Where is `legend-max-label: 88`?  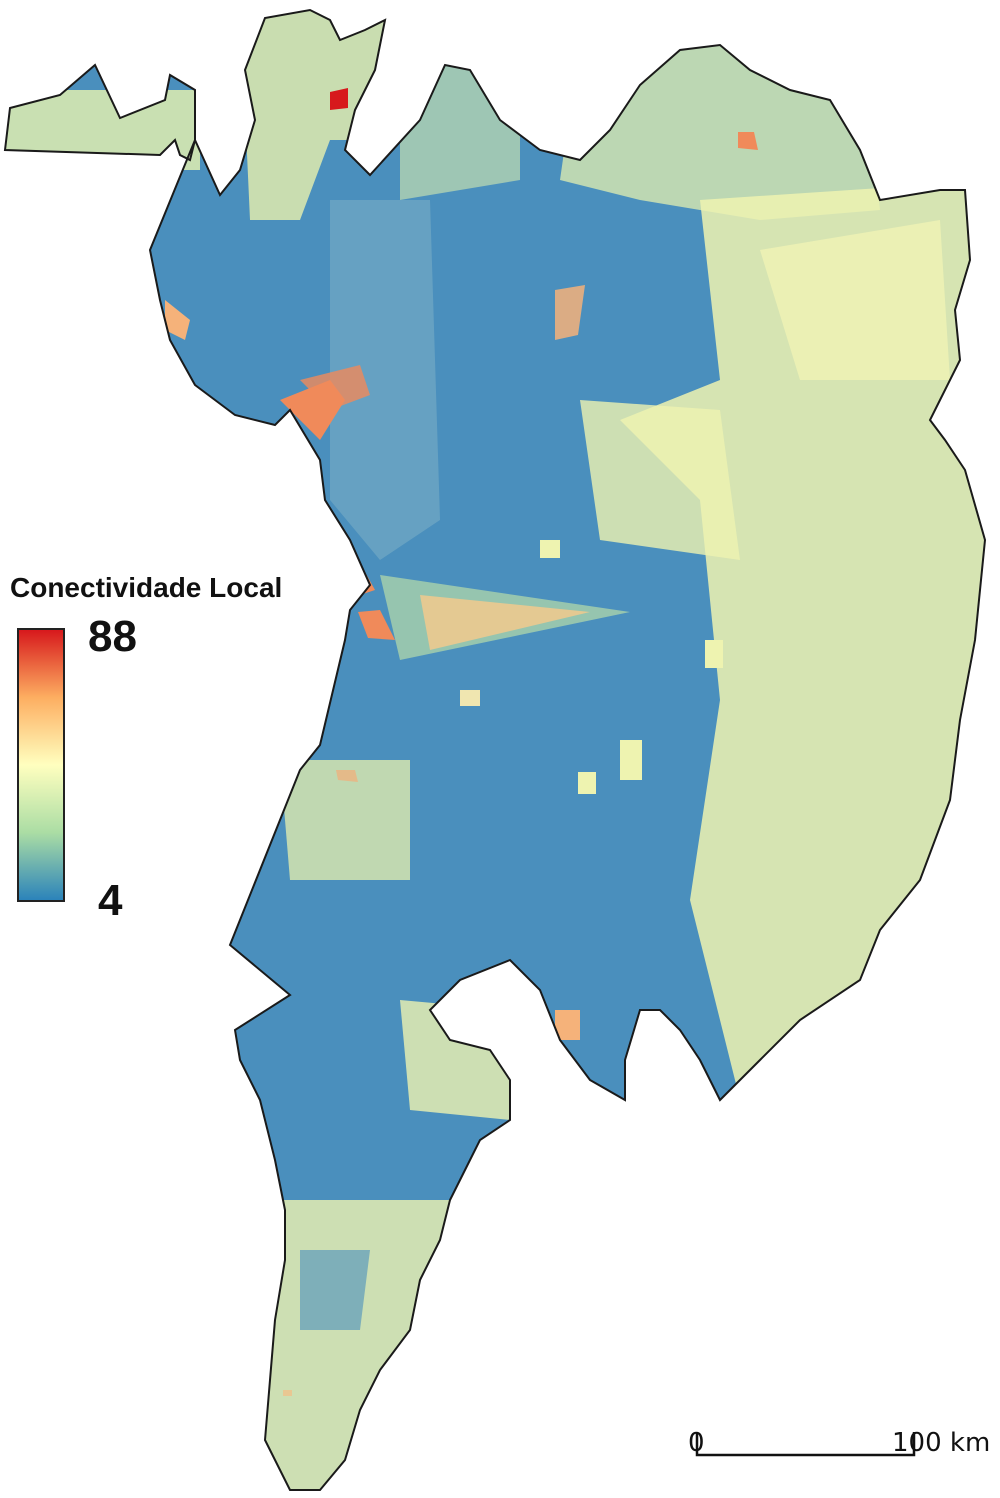 legend-max-label: 88 is located at coordinates (112, 636).